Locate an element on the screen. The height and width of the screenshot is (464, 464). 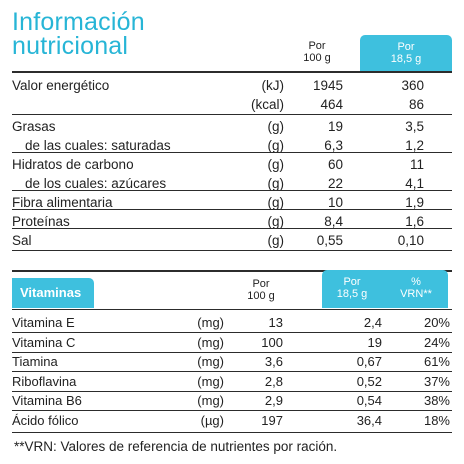
value-per-100g: 6,3 is located at coordinates (333, 145).